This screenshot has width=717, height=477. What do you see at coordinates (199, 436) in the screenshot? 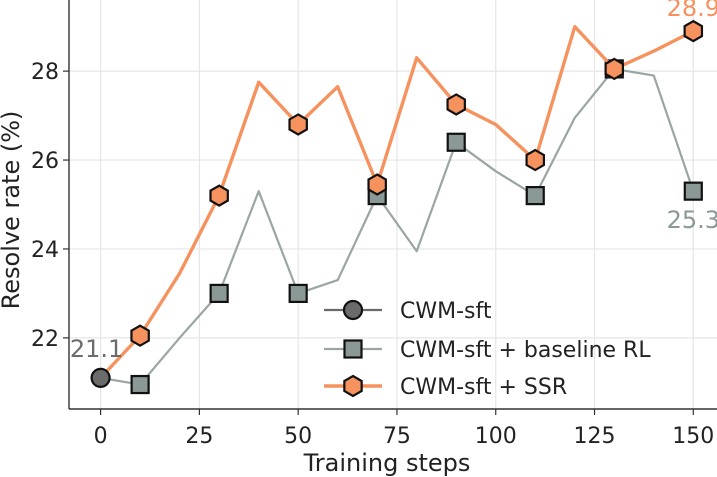
I see `x-tick-label: 25` at bounding box center [199, 436].